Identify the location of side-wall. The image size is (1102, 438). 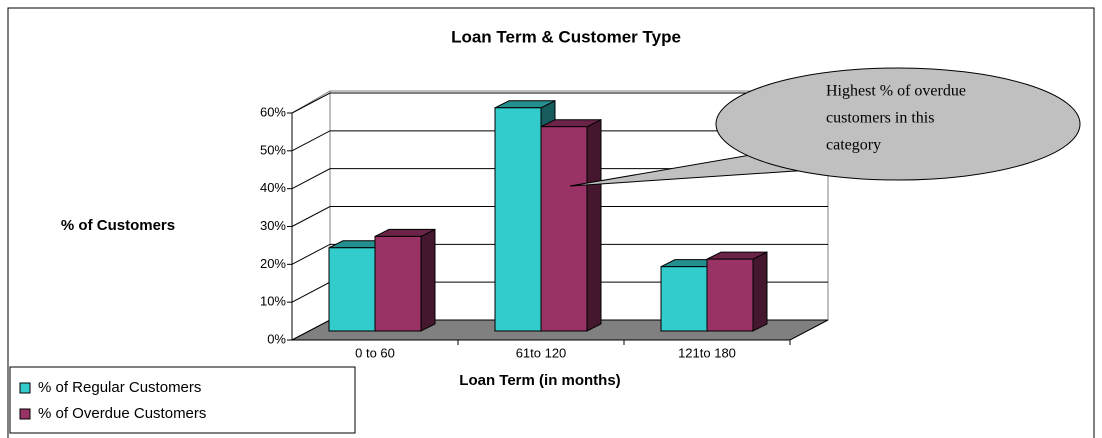
(311, 215).